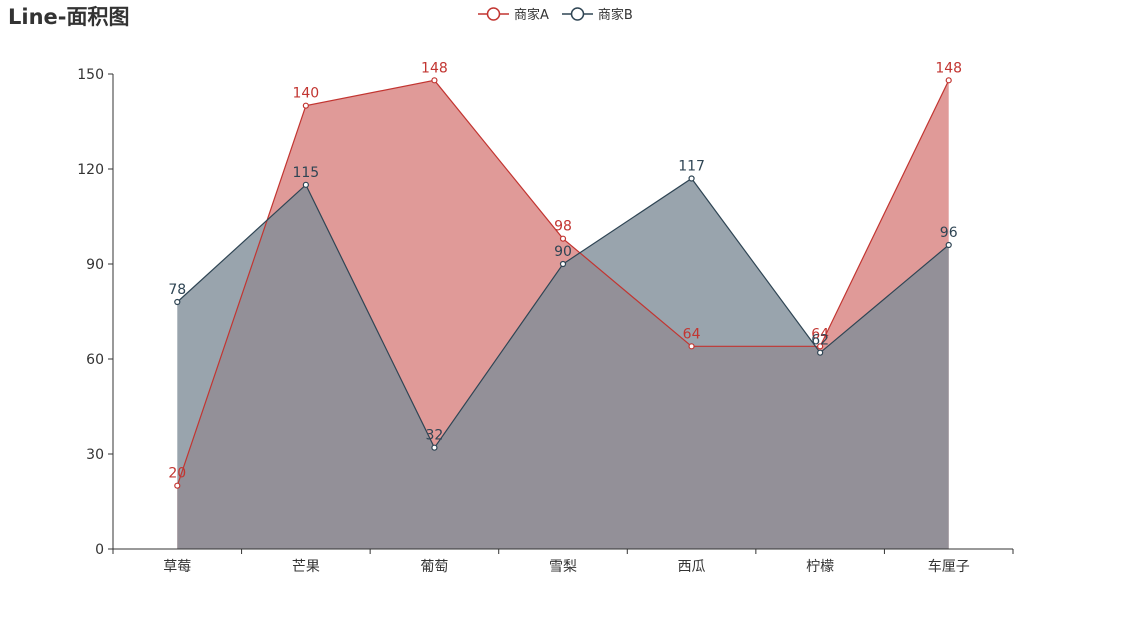  I want to click on y-tick-label-5: 150, so click(90, 75).